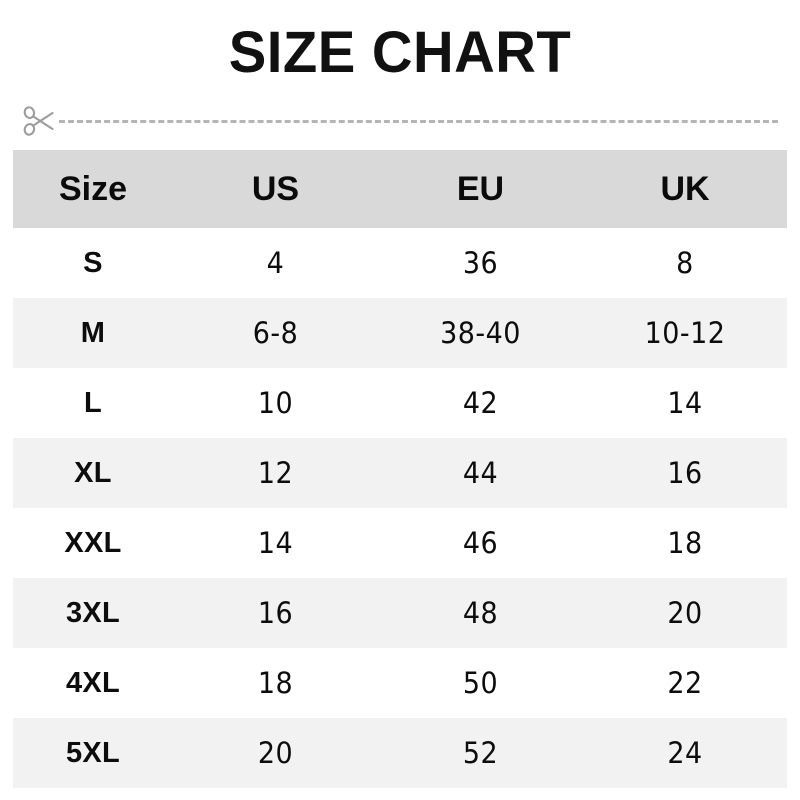  I want to click on cell-size: 3XL, so click(93, 612).